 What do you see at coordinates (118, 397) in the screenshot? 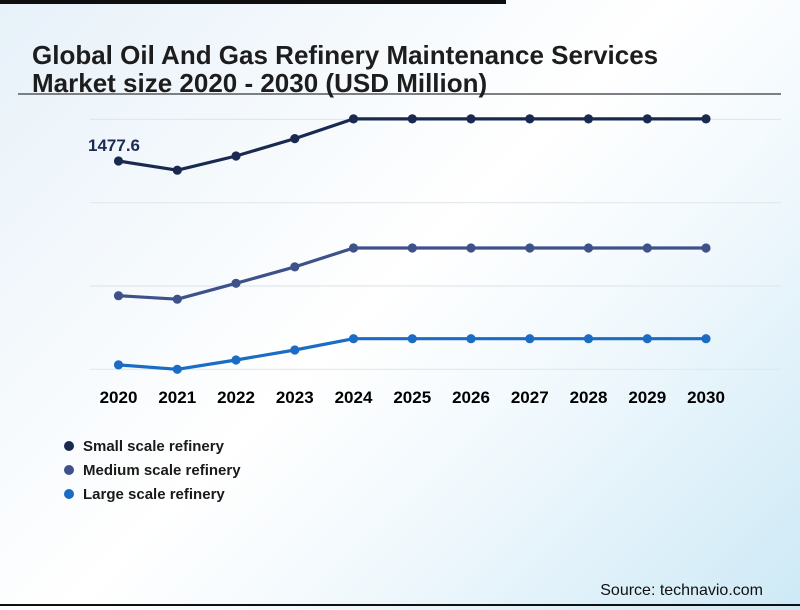
I see `x-axis-label: 2020` at bounding box center [118, 397].